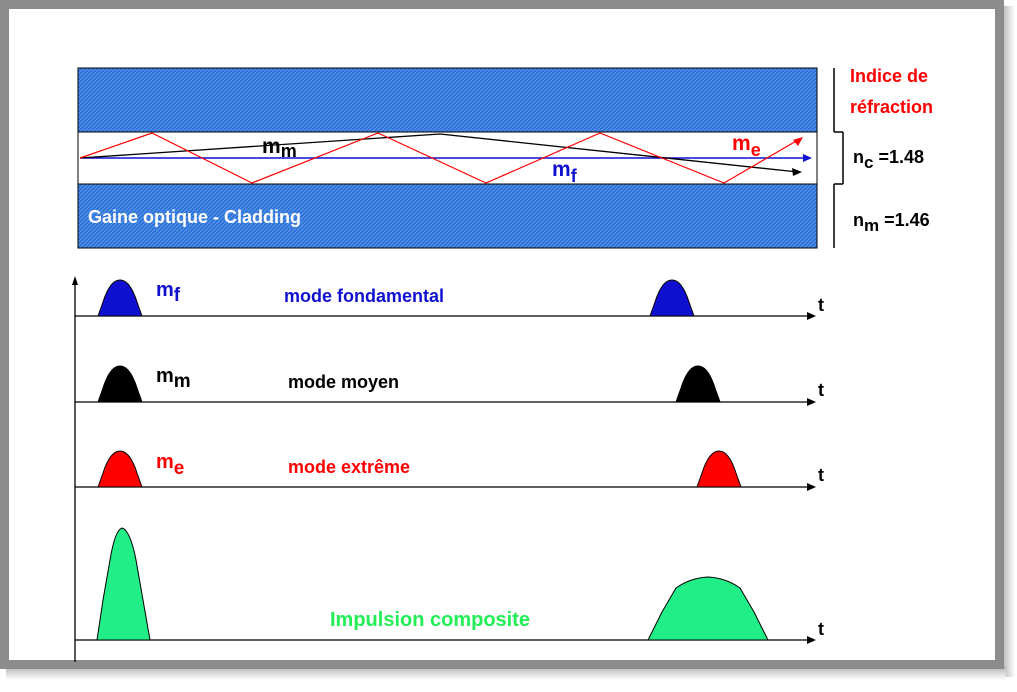 Image resolution: width=1017 pixels, height=692 pixels. I want to click on index-title-line2: réfraction, so click(891, 107).